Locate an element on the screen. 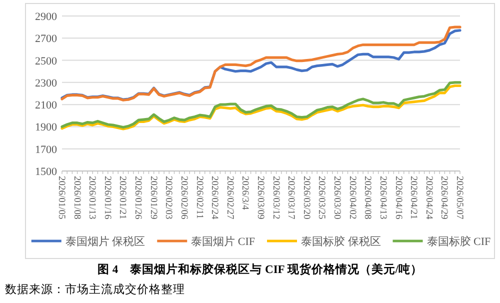  y-tick-label: 2100 is located at coordinates (46, 106).